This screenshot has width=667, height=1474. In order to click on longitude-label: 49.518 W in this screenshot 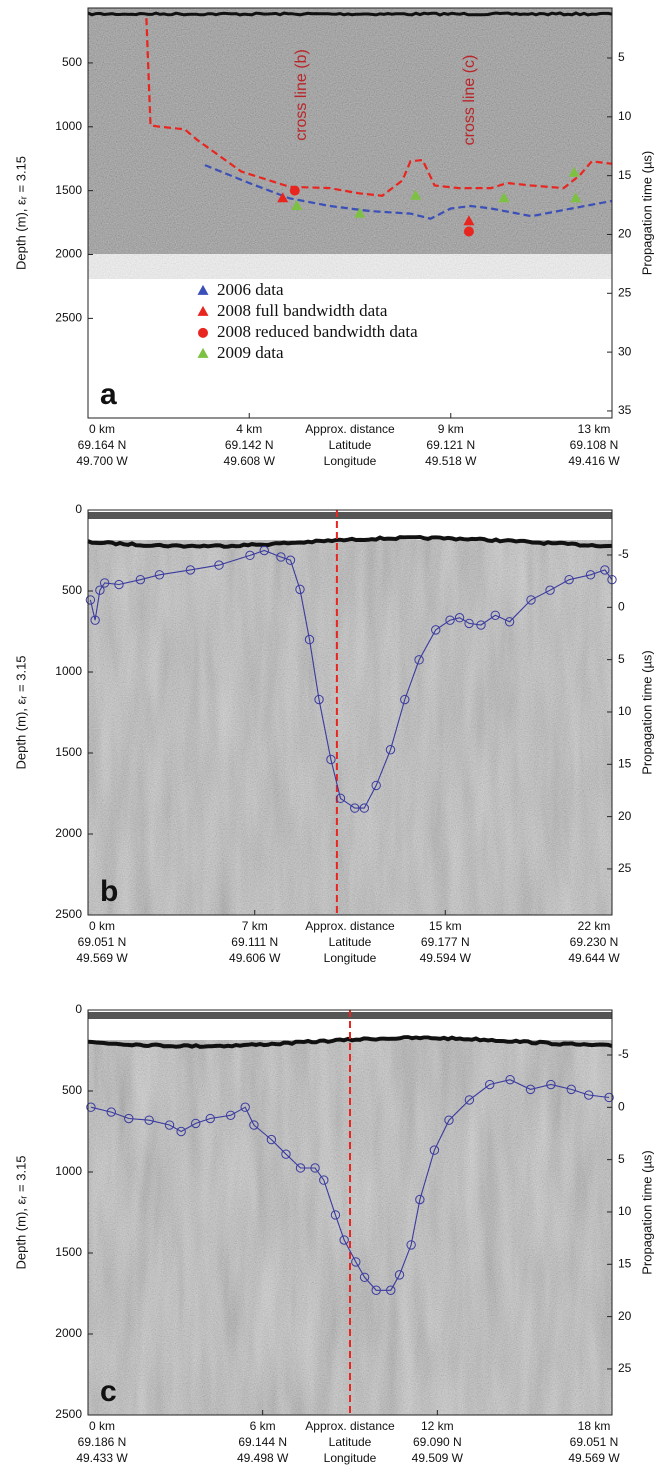, I will do `click(451, 461)`.